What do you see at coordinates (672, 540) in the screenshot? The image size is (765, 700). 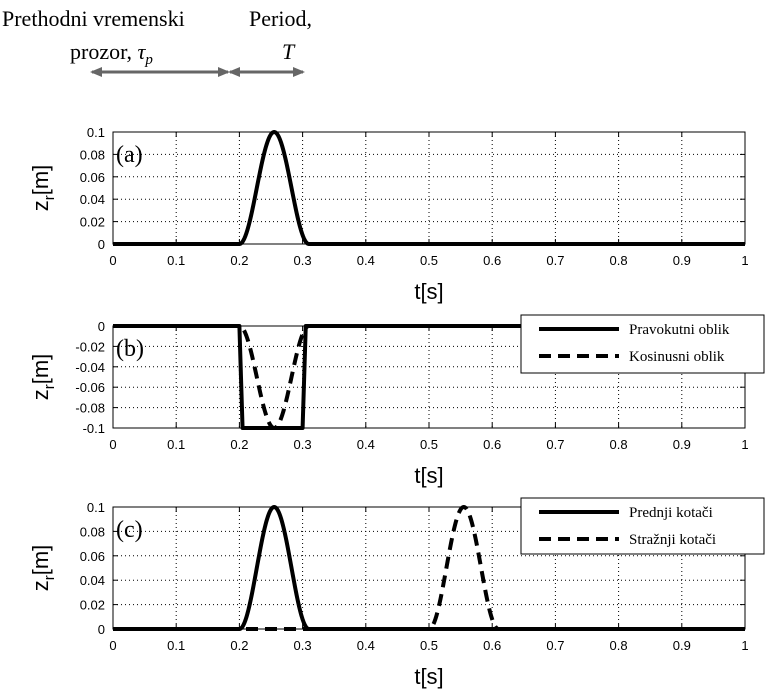 I see `legend-label: Stražnji kotači` at bounding box center [672, 540].